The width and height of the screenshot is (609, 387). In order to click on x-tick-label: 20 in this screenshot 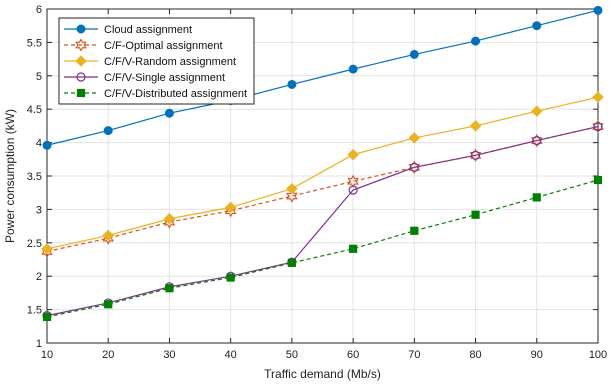, I will do `click(108, 355)`.